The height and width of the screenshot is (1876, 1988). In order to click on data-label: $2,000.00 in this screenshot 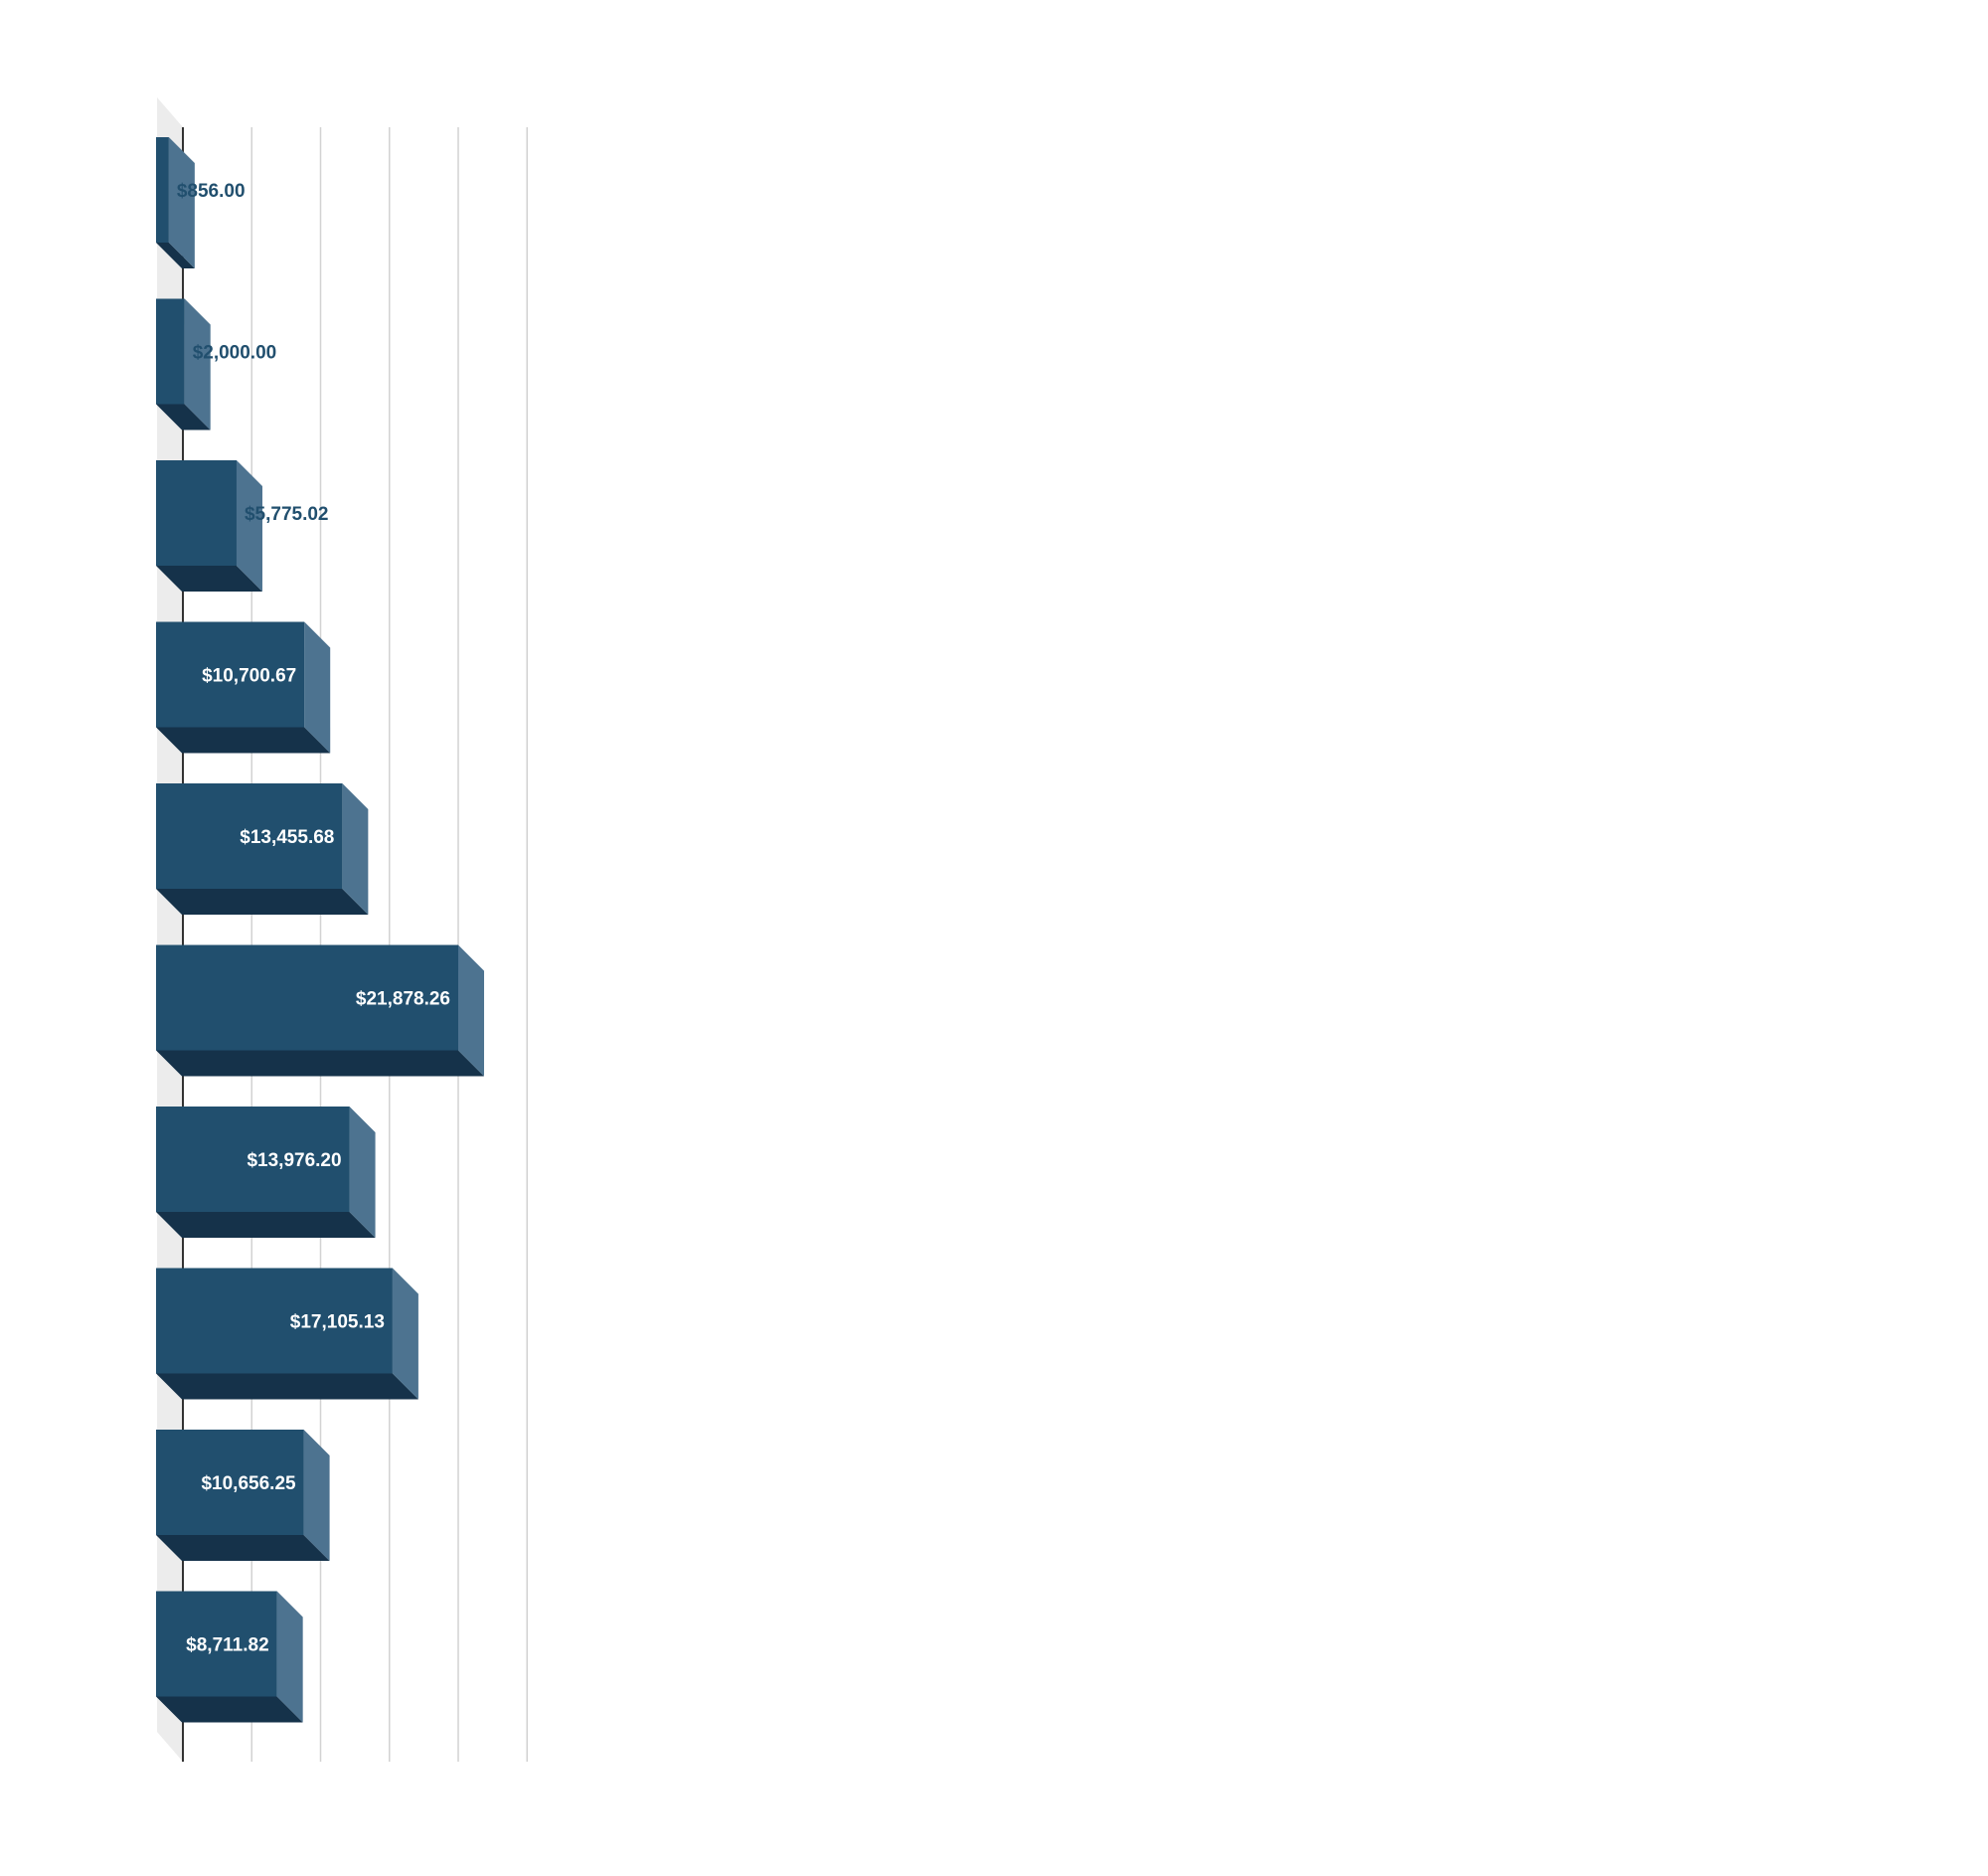, I will do `click(235, 353)`.